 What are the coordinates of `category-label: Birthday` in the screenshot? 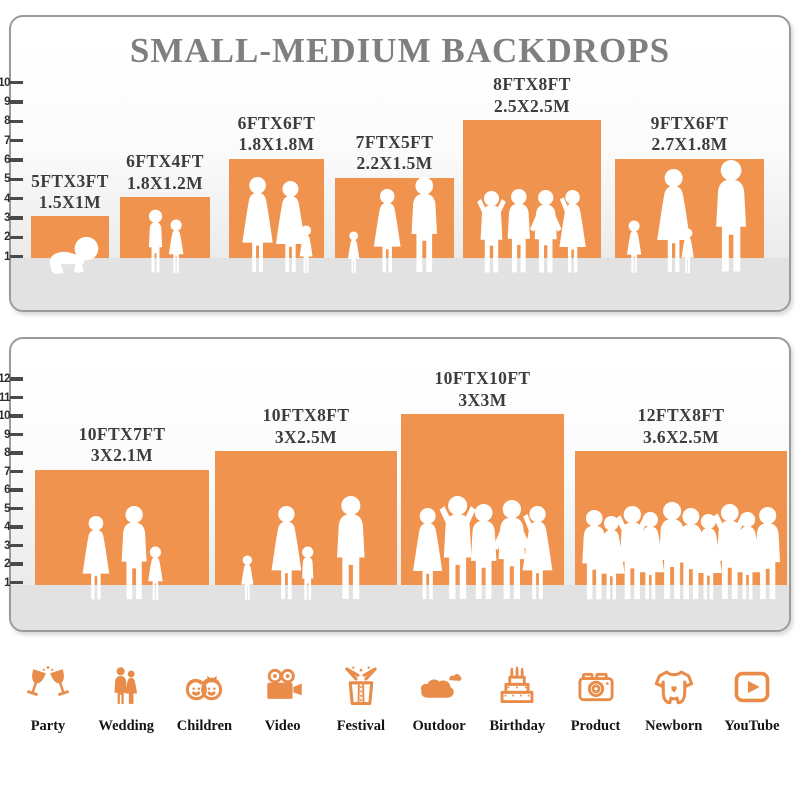 It's located at (517, 726).